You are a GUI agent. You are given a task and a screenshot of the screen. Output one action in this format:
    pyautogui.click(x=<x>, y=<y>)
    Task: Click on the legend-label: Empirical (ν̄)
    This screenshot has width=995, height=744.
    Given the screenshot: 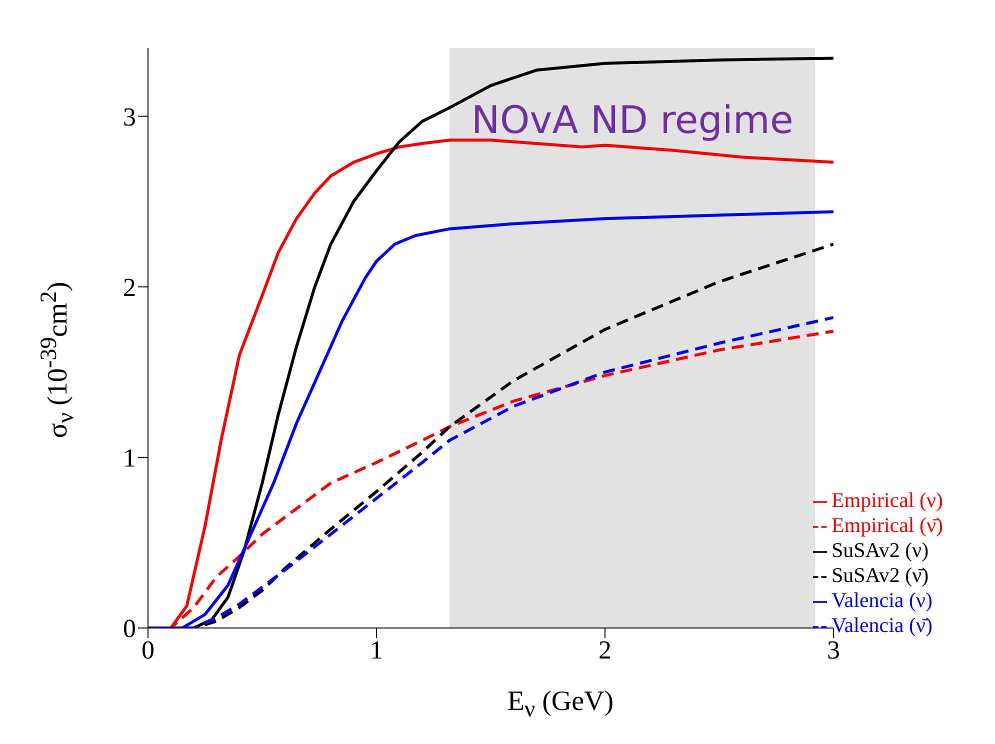 What is the action you would take?
    pyautogui.click(x=887, y=525)
    